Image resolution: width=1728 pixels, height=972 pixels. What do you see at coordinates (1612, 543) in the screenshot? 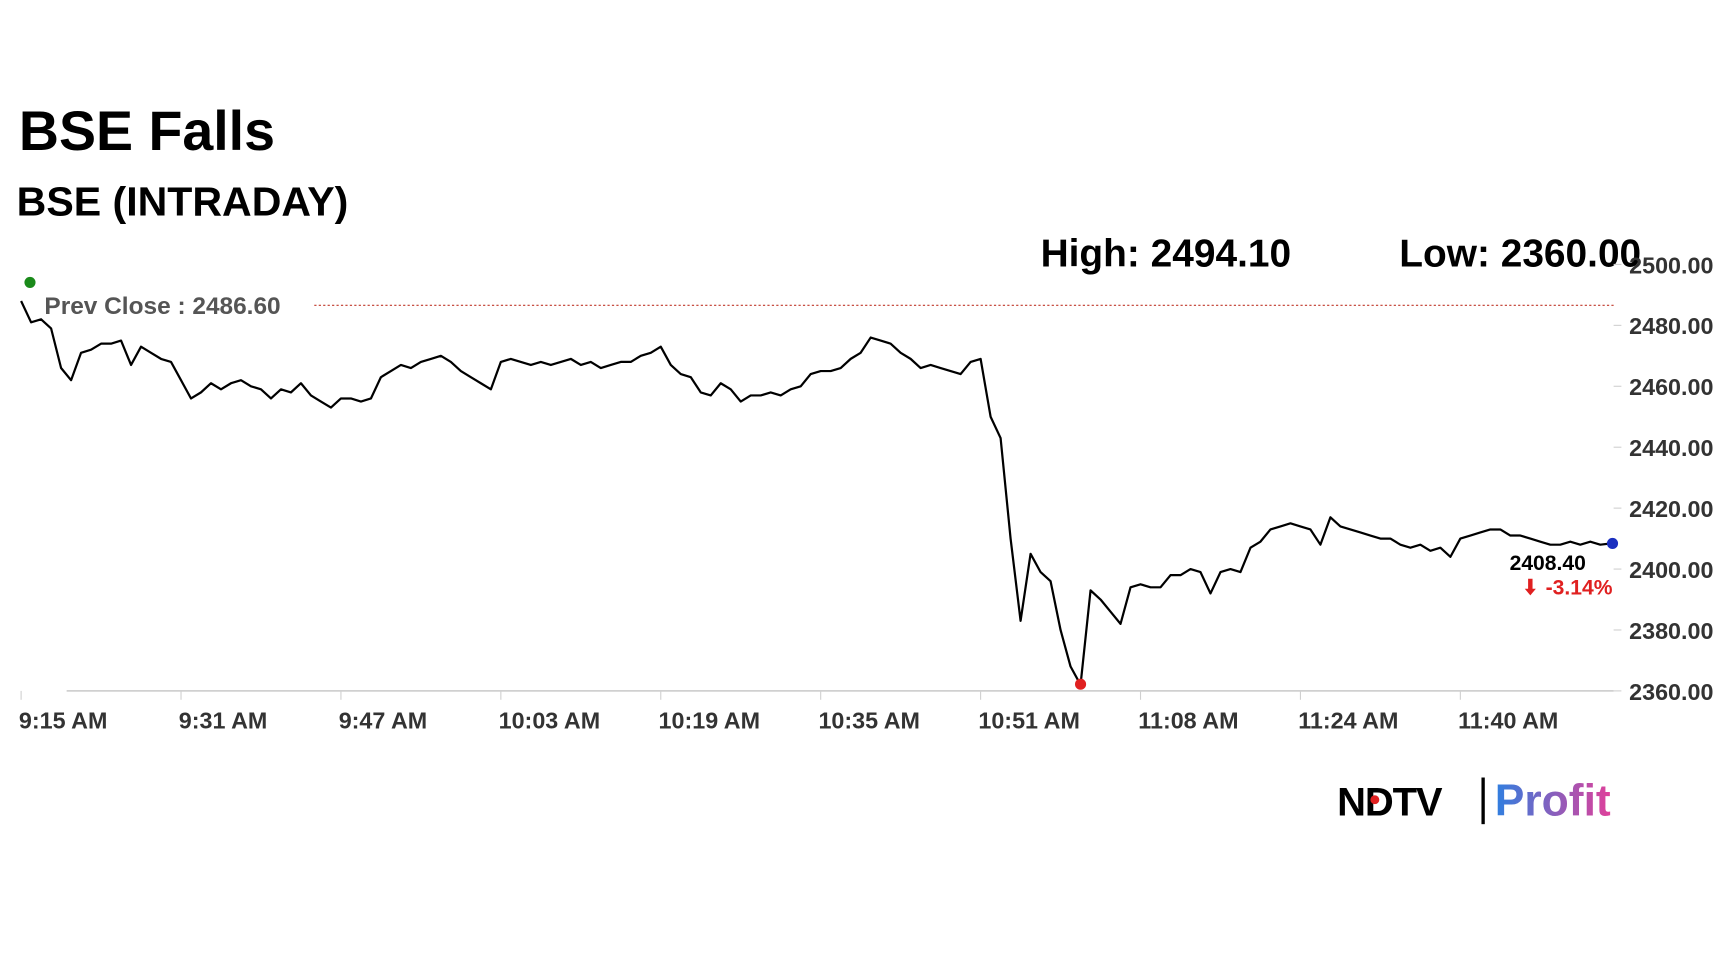
I see `last-marker` at bounding box center [1612, 543].